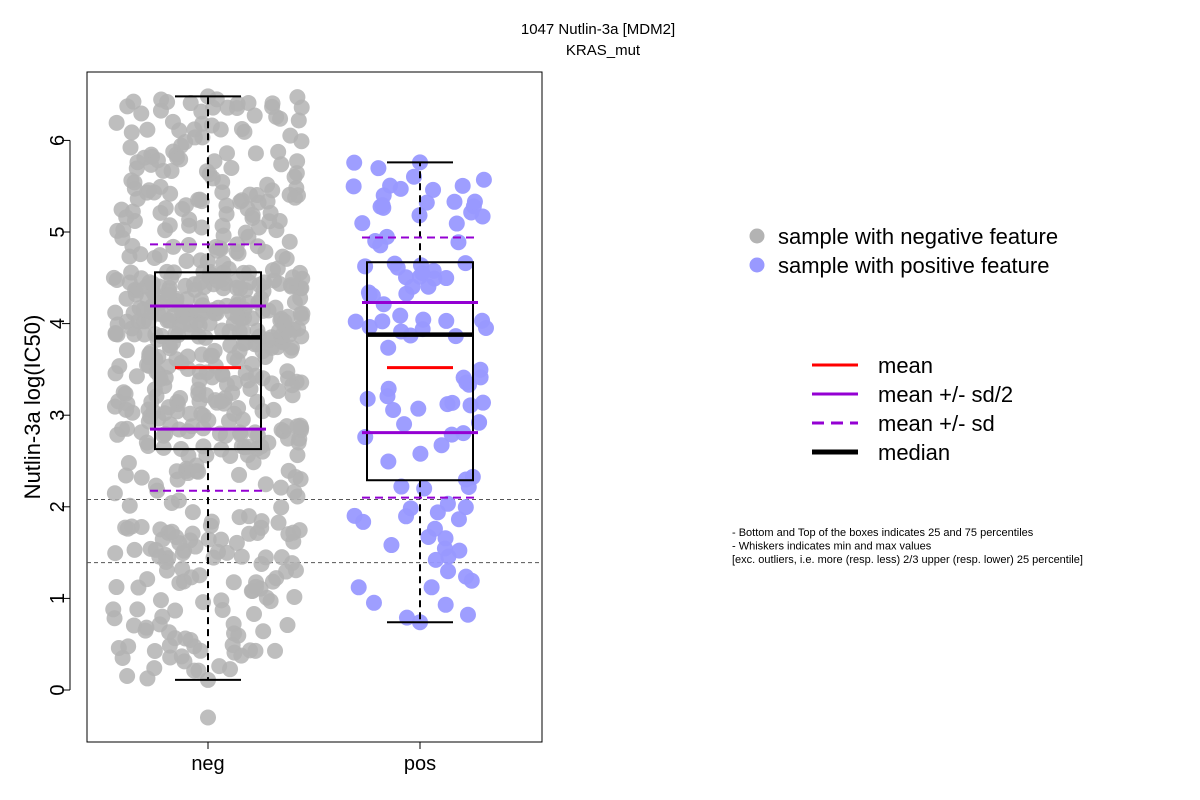  Describe the element at coordinates (208, 361) in the screenshot. I see `box` at that location.